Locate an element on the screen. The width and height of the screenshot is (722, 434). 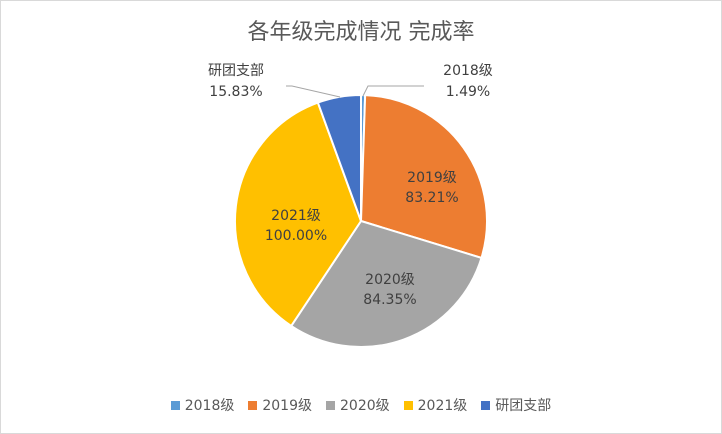
data-label-value-yantuan: 15.83% is located at coordinates (235, 92).